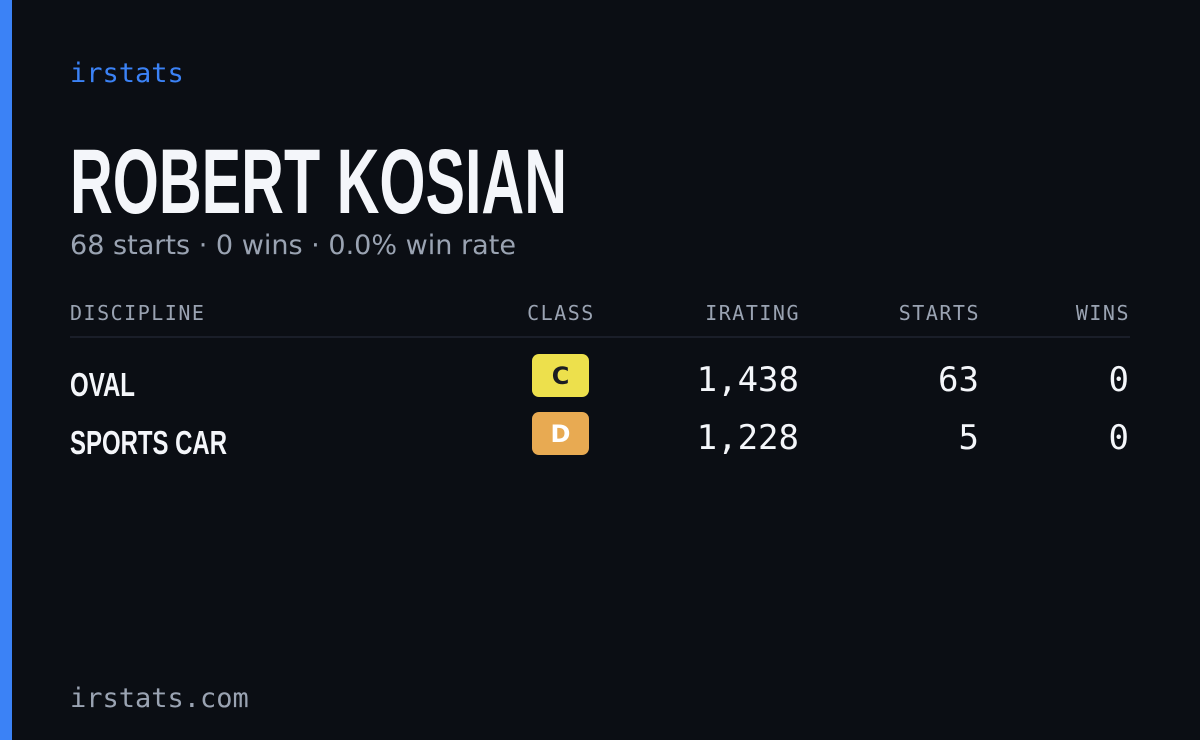  I want to click on class-letter: C, so click(561, 376).